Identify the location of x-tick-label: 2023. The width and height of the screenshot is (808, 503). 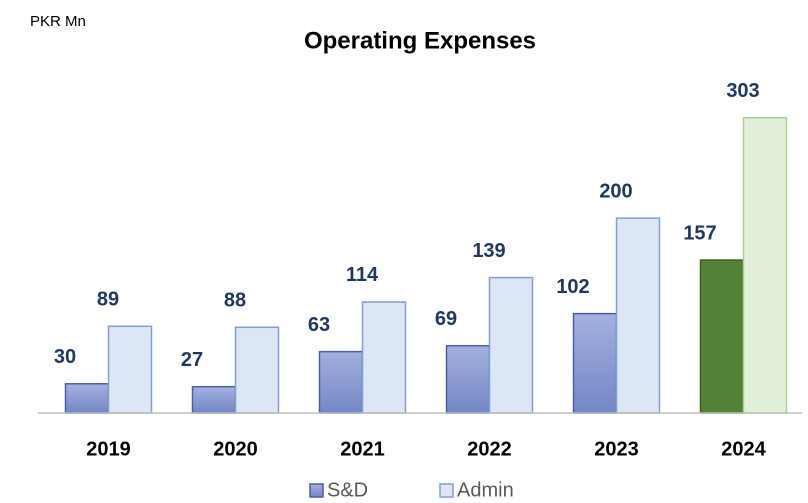
(616, 449).